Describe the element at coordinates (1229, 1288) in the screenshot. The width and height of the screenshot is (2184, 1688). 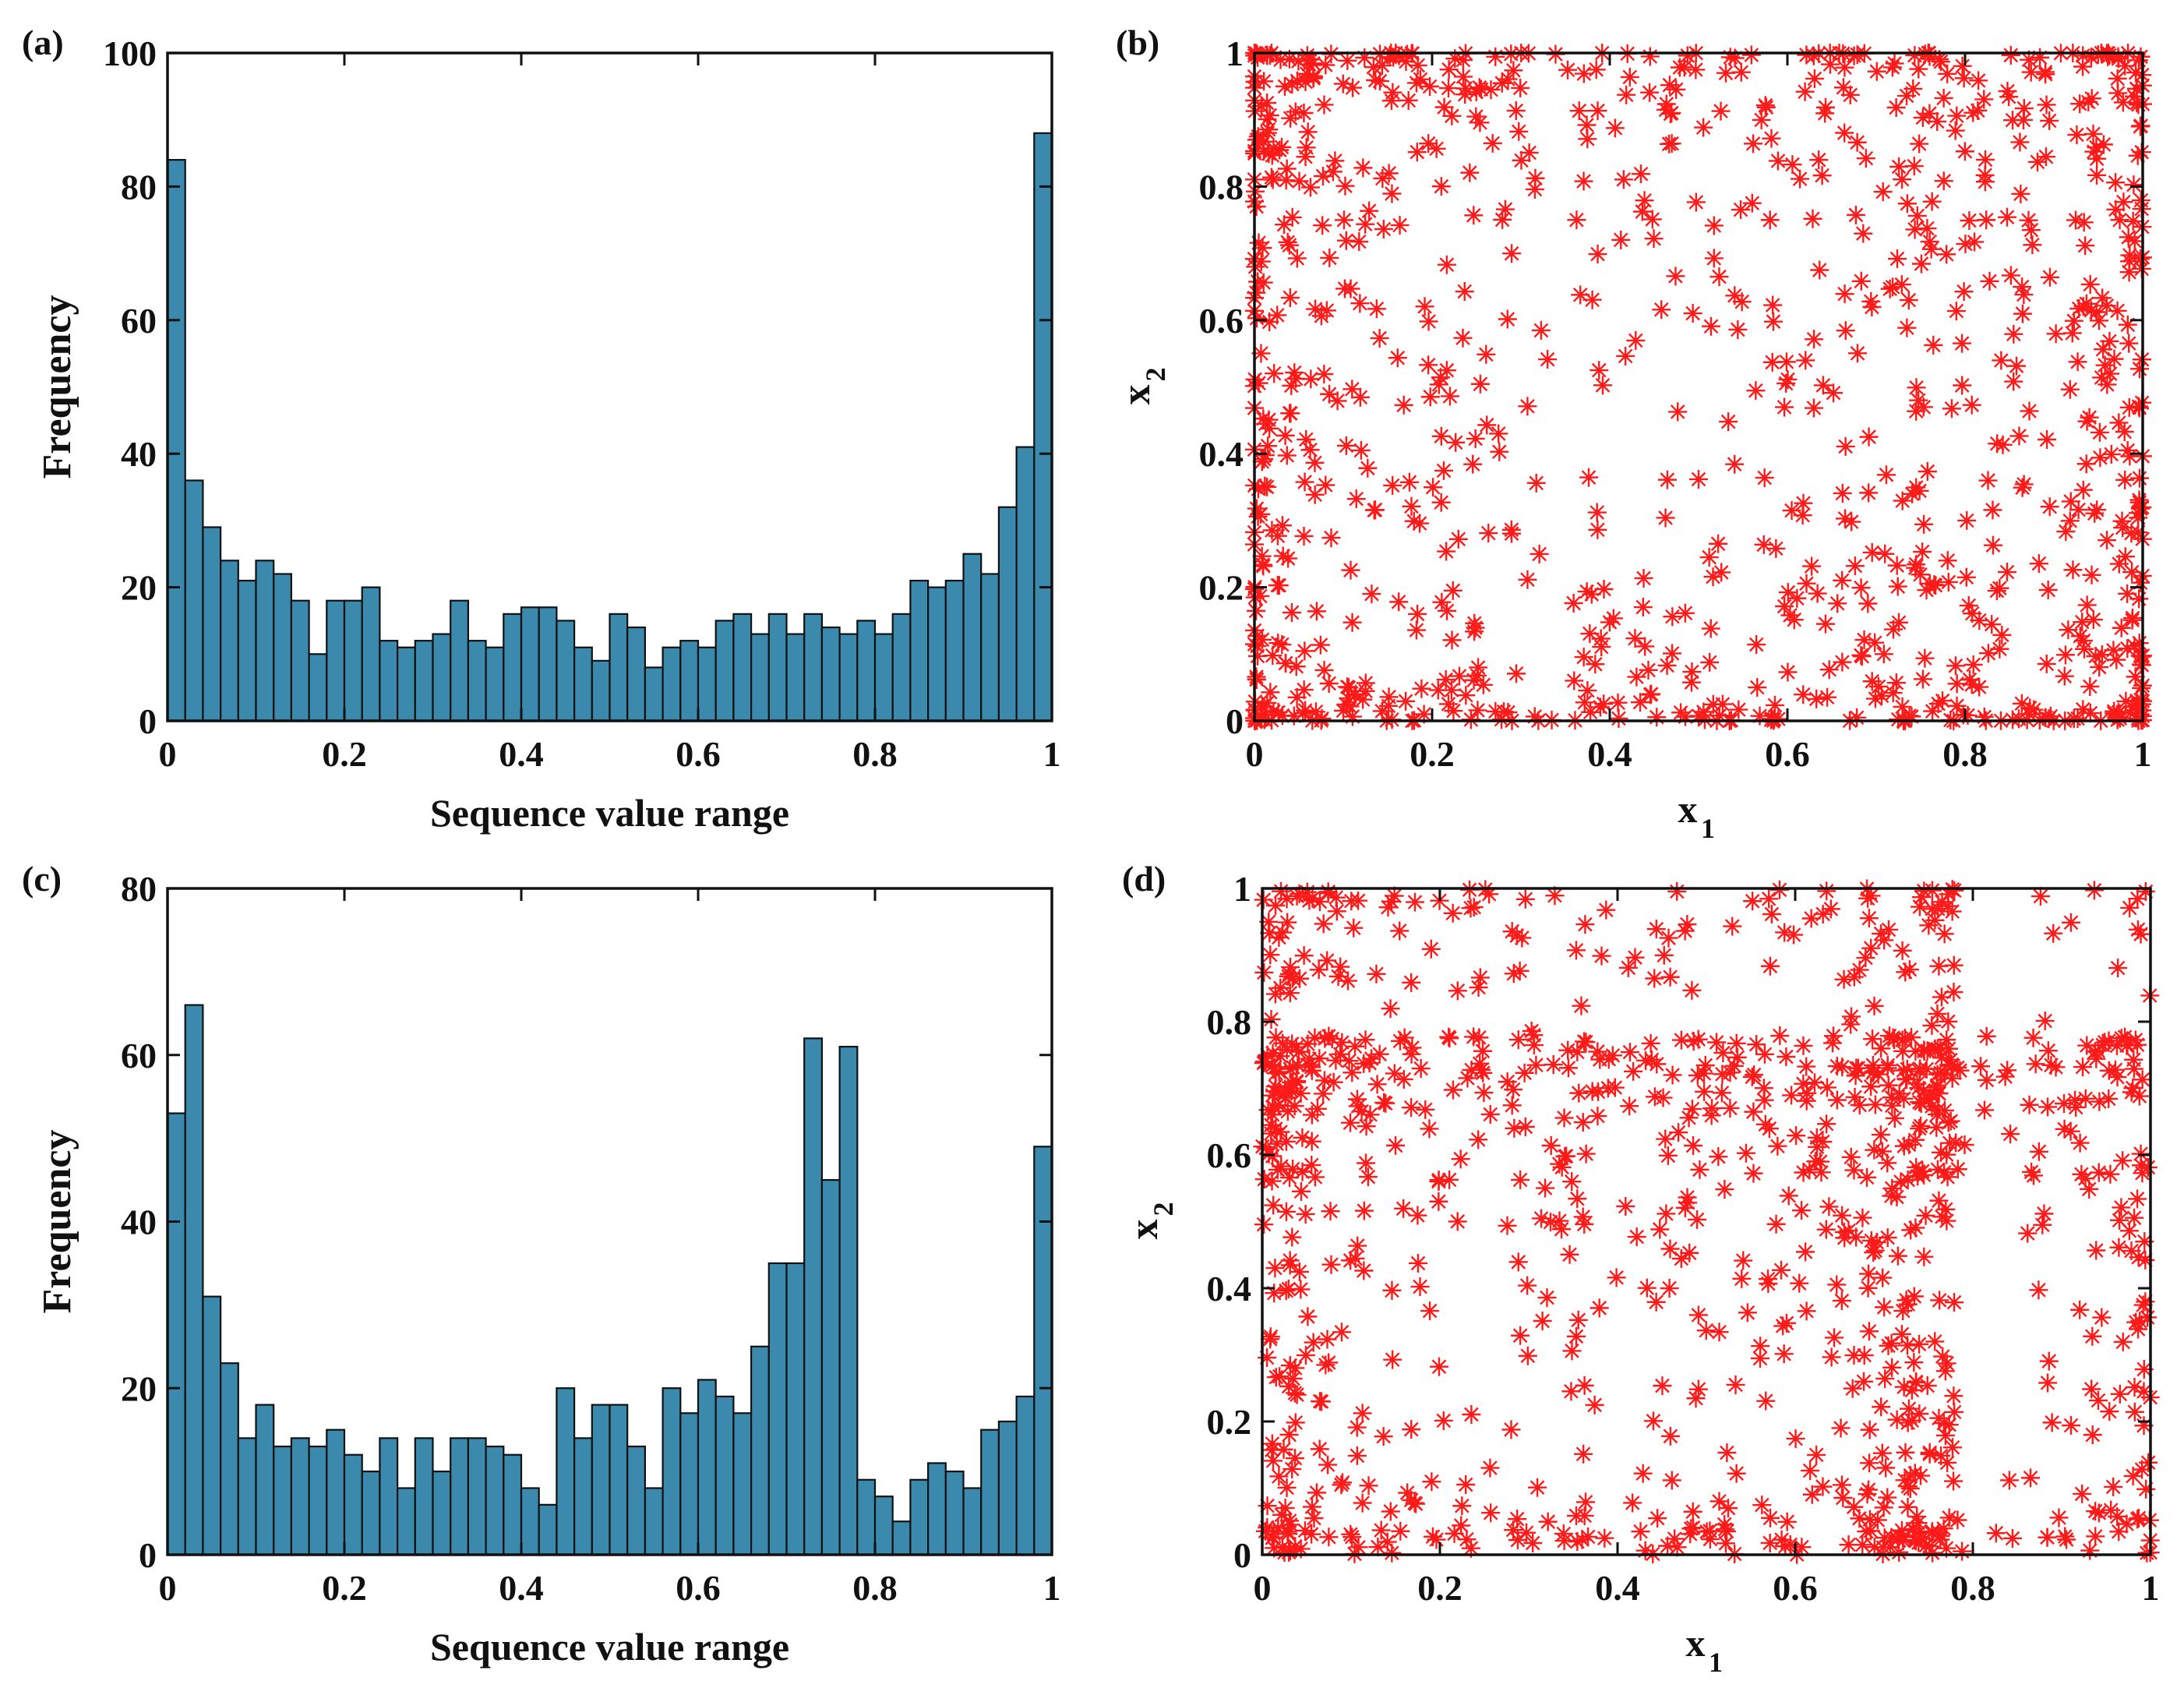
I see `y-tick-label: 0.4` at that location.